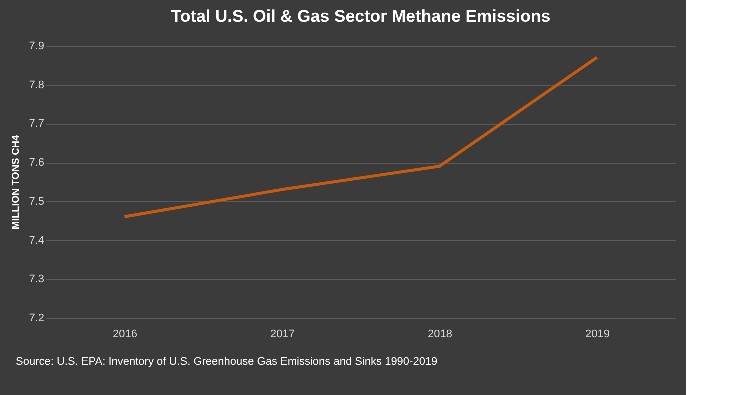 The height and width of the screenshot is (395, 730). What do you see at coordinates (282, 334) in the screenshot?
I see `x-tick-label: 2017` at bounding box center [282, 334].